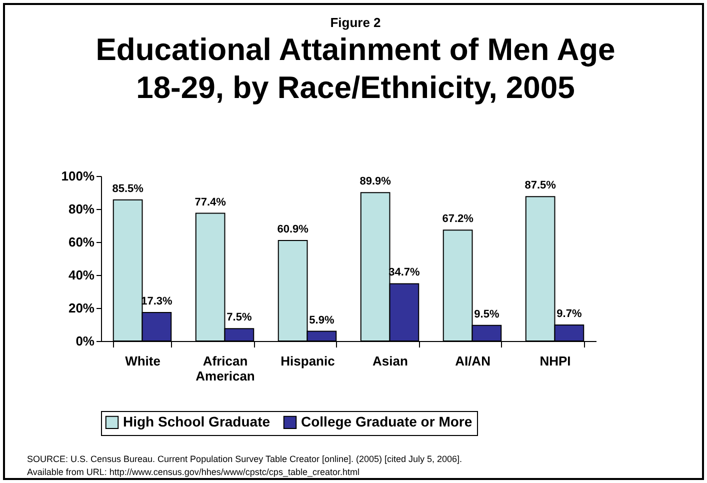 This screenshot has width=707, height=483. Describe the element at coordinates (81, 209) in the screenshot. I see `y-tick-label: 80%` at that location.